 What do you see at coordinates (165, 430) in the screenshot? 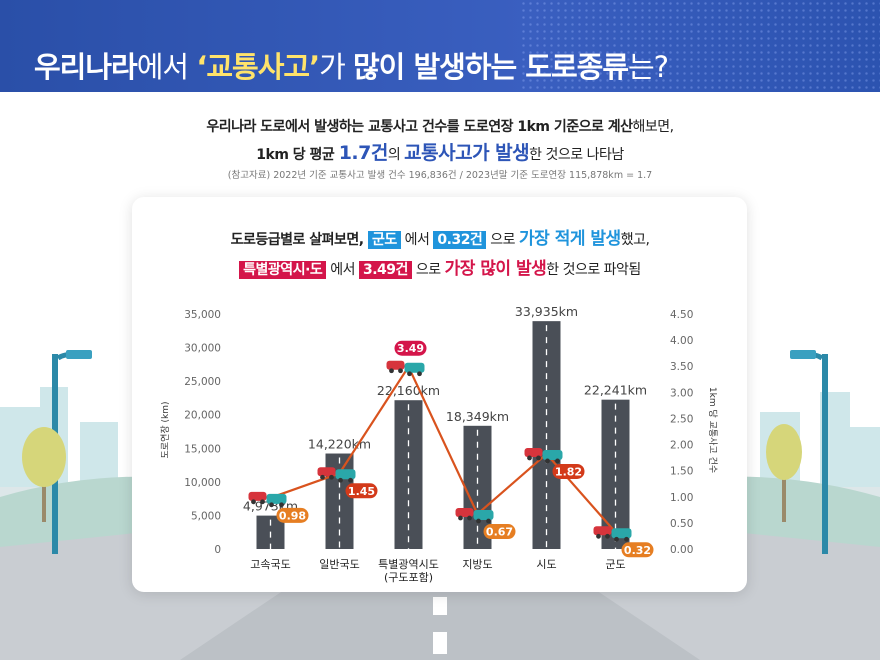
I see `y-axis-label: 도로연장 (km)` at bounding box center [165, 430].